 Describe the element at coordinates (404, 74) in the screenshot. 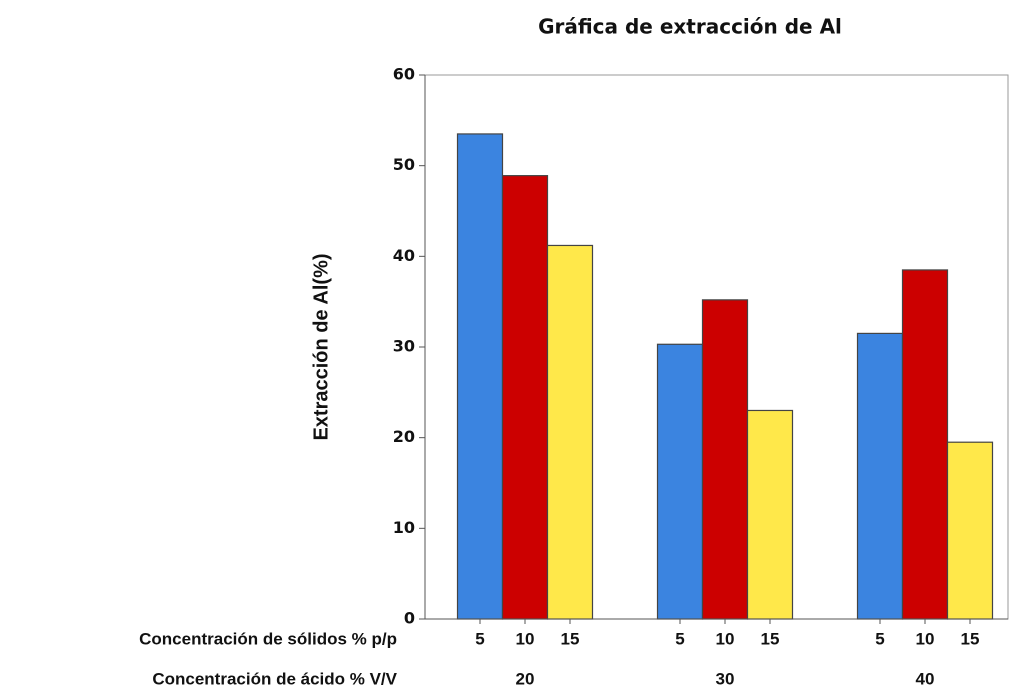

I see `y-tick-label: 60` at that location.